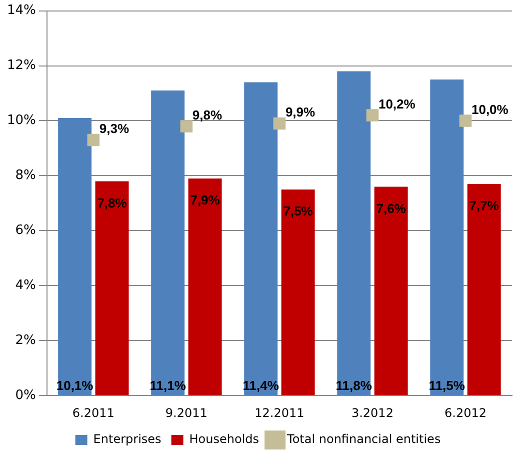 The image size is (524, 460). What do you see at coordinates (279, 413) in the screenshot?
I see `x-tick-label: 12.2011` at bounding box center [279, 413].